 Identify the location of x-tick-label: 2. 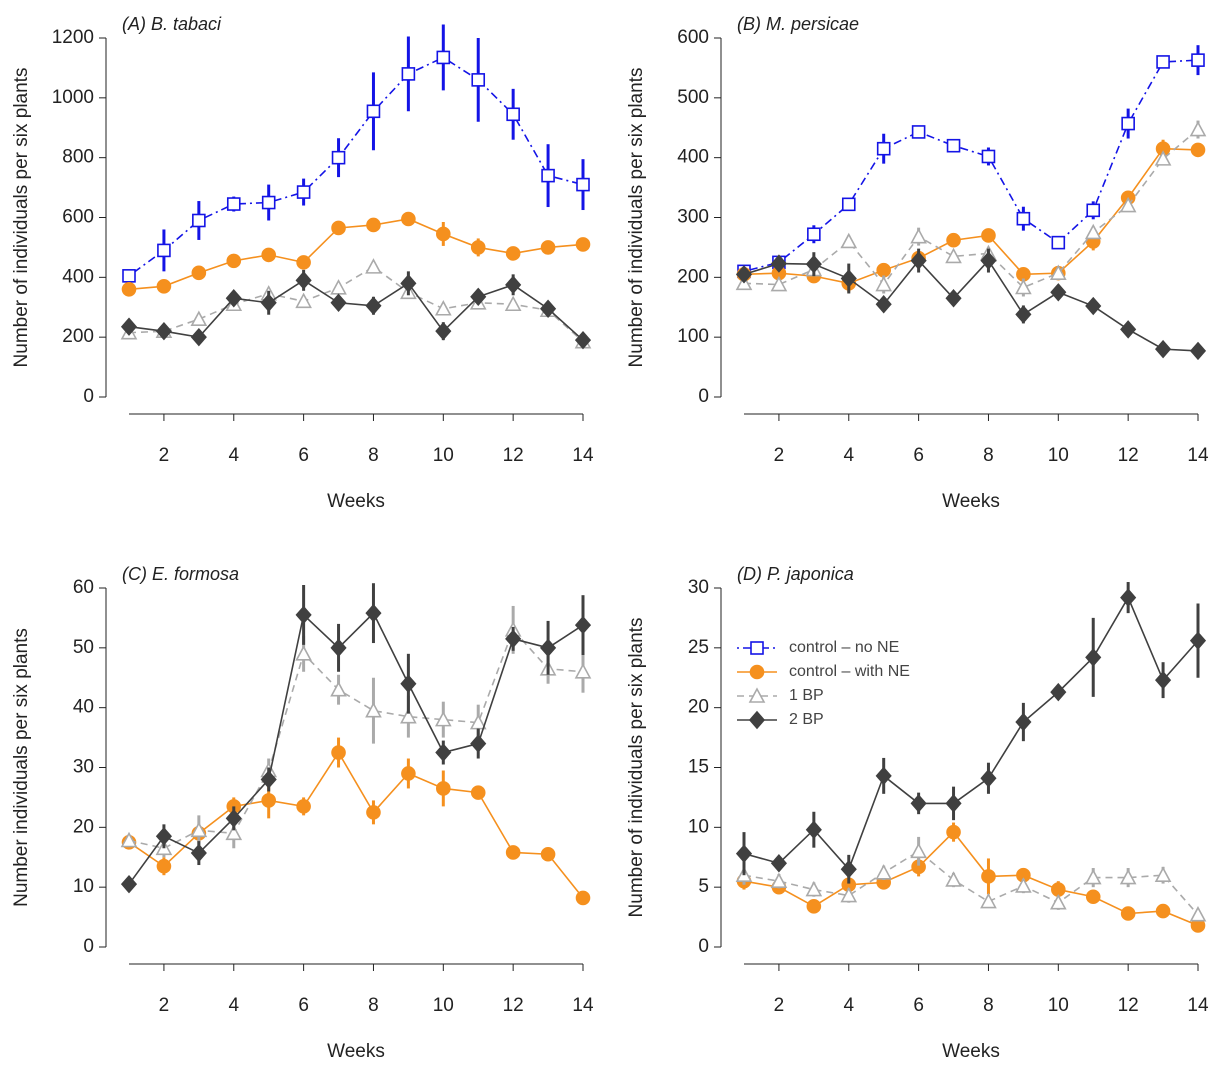
(164, 455).